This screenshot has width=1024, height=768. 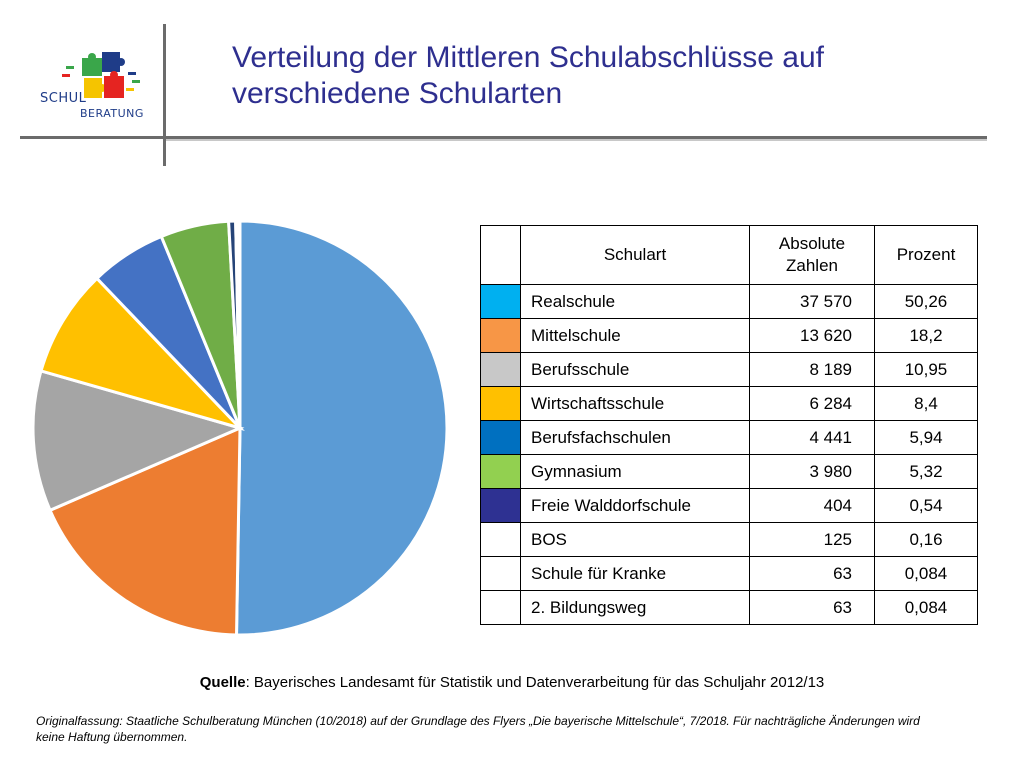 I want to click on logo-text-schul: SCHUL, so click(x=63, y=98).